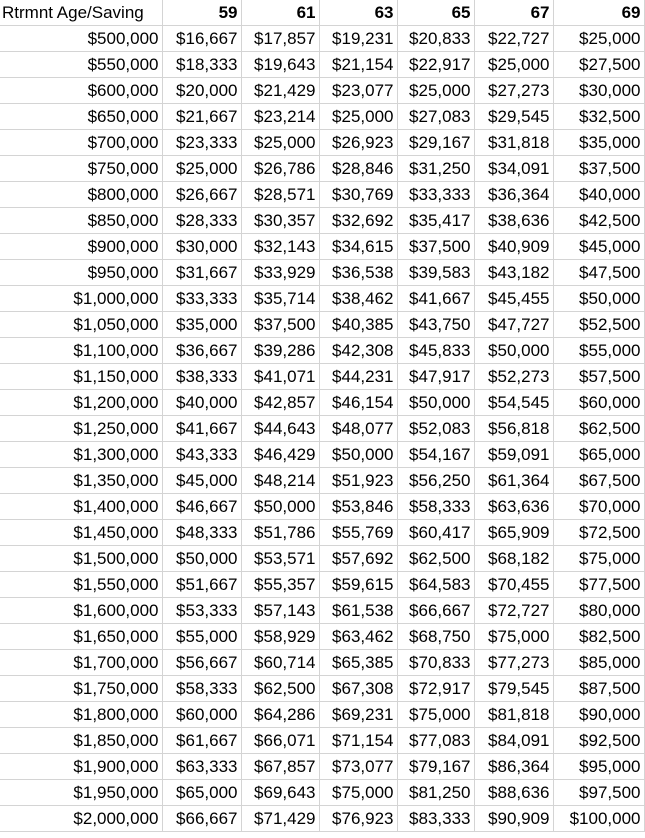  What do you see at coordinates (436, 610) in the screenshot?
I see `income-cell: $66,667` at bounding box center [436, 610].